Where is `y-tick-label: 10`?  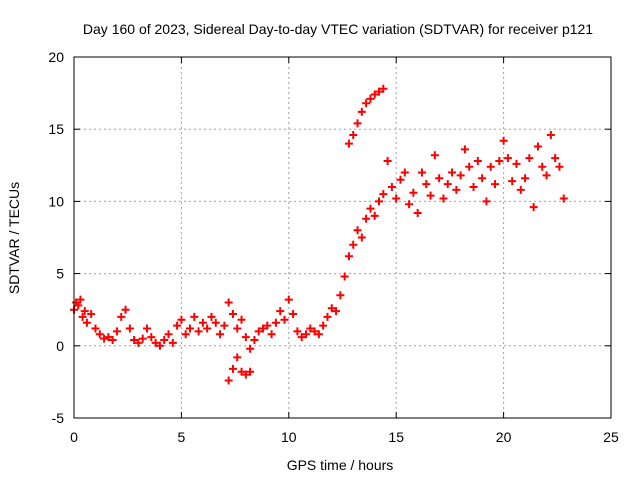 y-tick-label: 10 is located at coordinates (56, 201).